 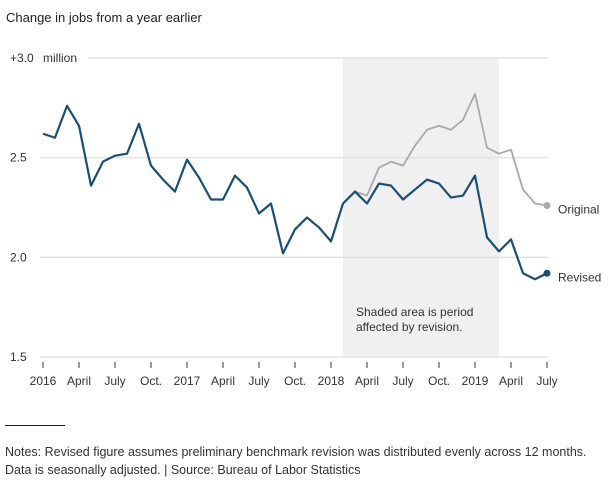 I want to click on x-tick-label: 2019, so click(x=475, y=381).